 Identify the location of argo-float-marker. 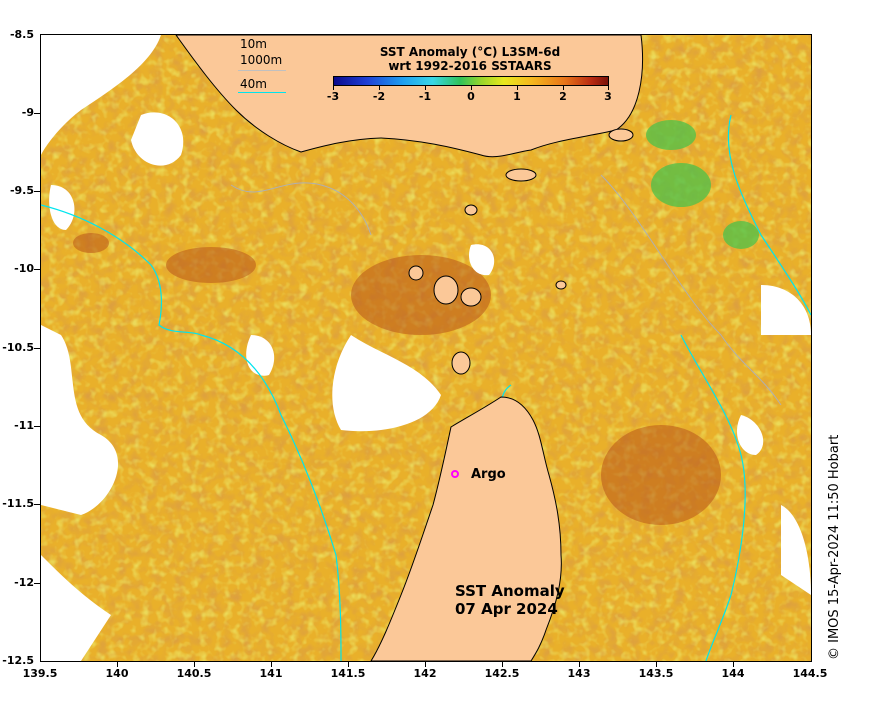
(455, 474).